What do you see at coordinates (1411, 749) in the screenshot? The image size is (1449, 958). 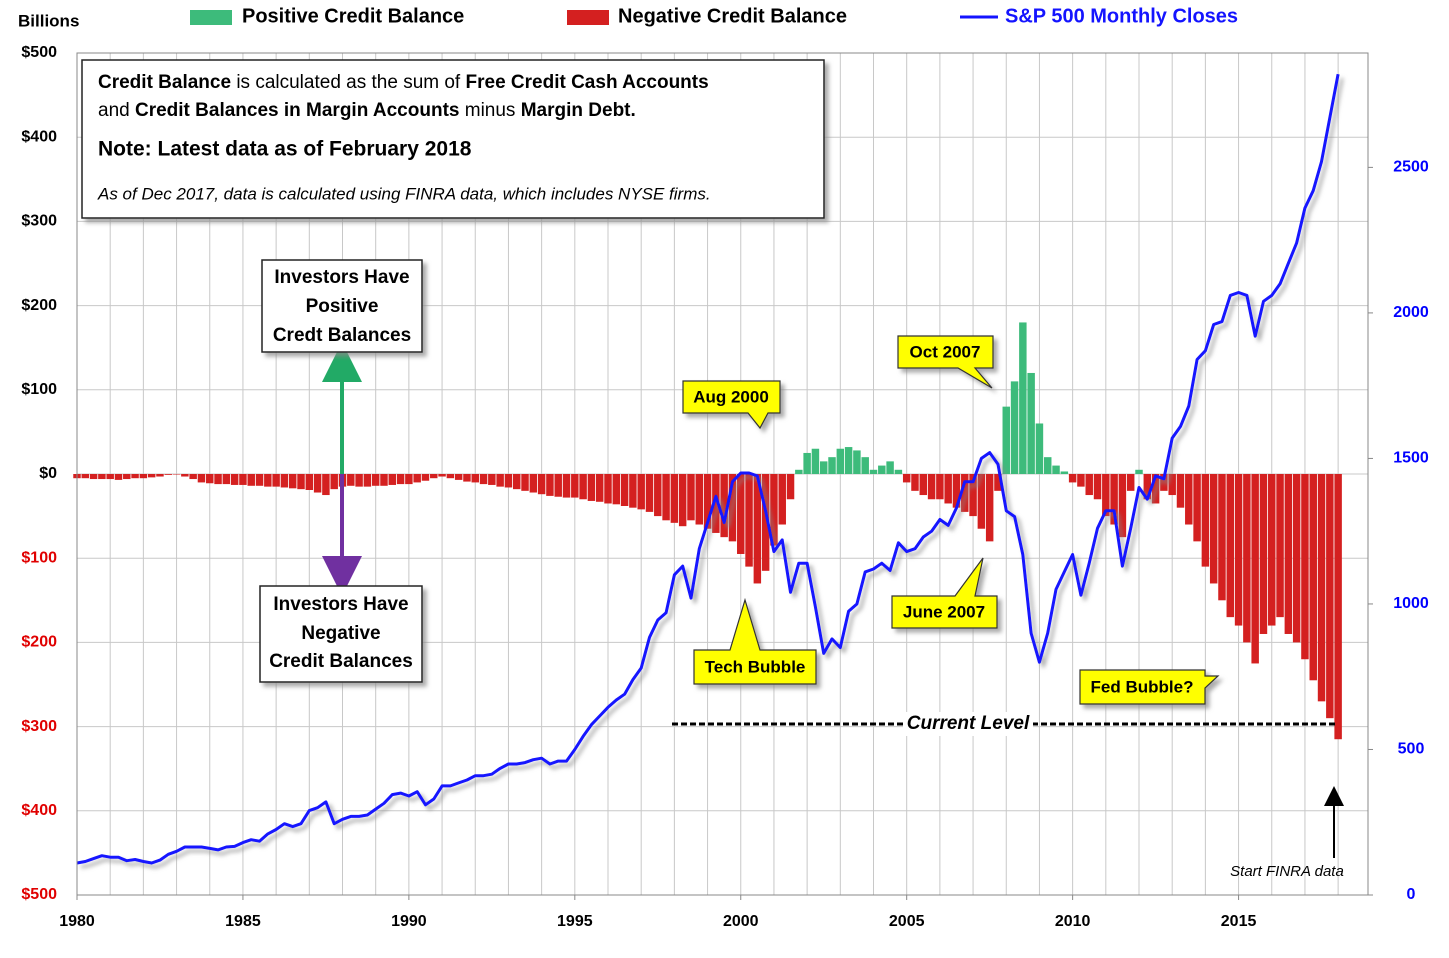 I see `y2-tick-label: 500` at bounding box center [1411, 749].